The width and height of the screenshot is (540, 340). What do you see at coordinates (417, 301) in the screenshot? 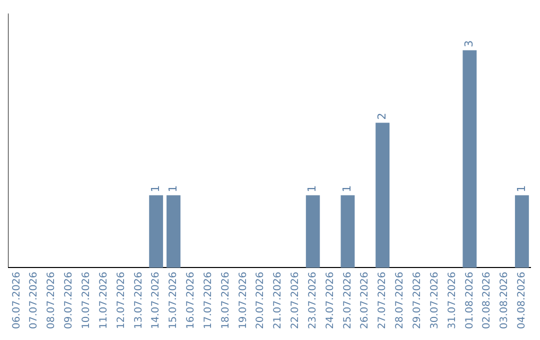
I see `x-tick-label: 29.07.2026` at bounding box center [417, 301].